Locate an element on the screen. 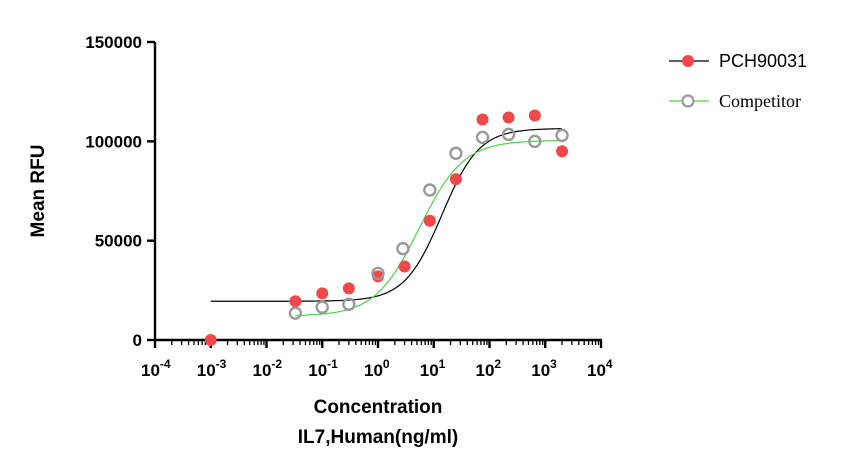 Image resolution: width=855 pixels, height=474 pixels. x-tick-label: 10³ is located at coordinates (544, 368).